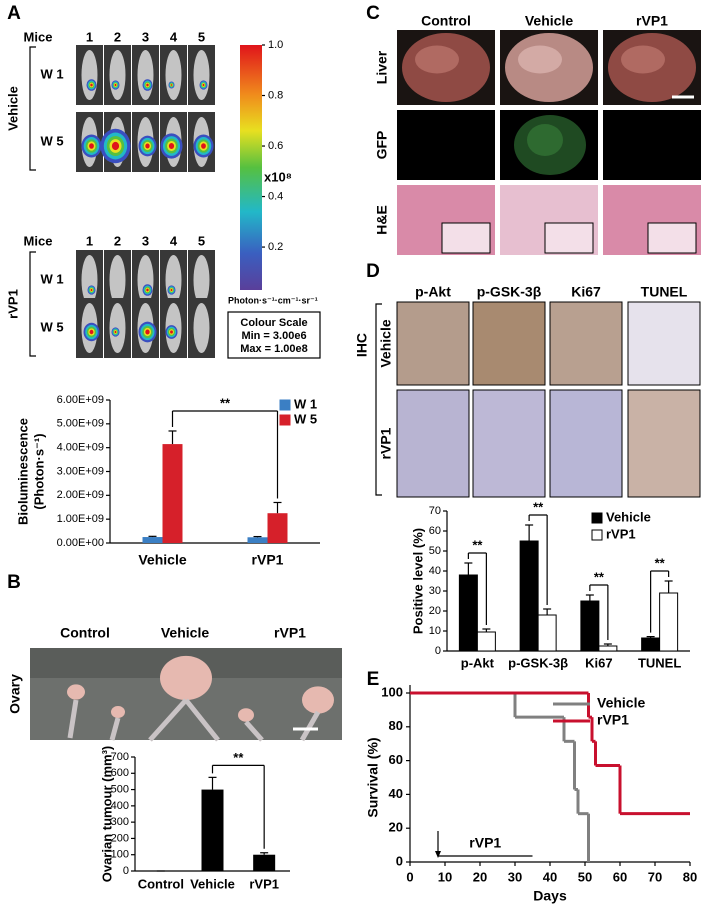  What do you see at coordinates (620, 876) in the screenshot?
I see `x-tick-label: 60` at bounding box center [620, 876].